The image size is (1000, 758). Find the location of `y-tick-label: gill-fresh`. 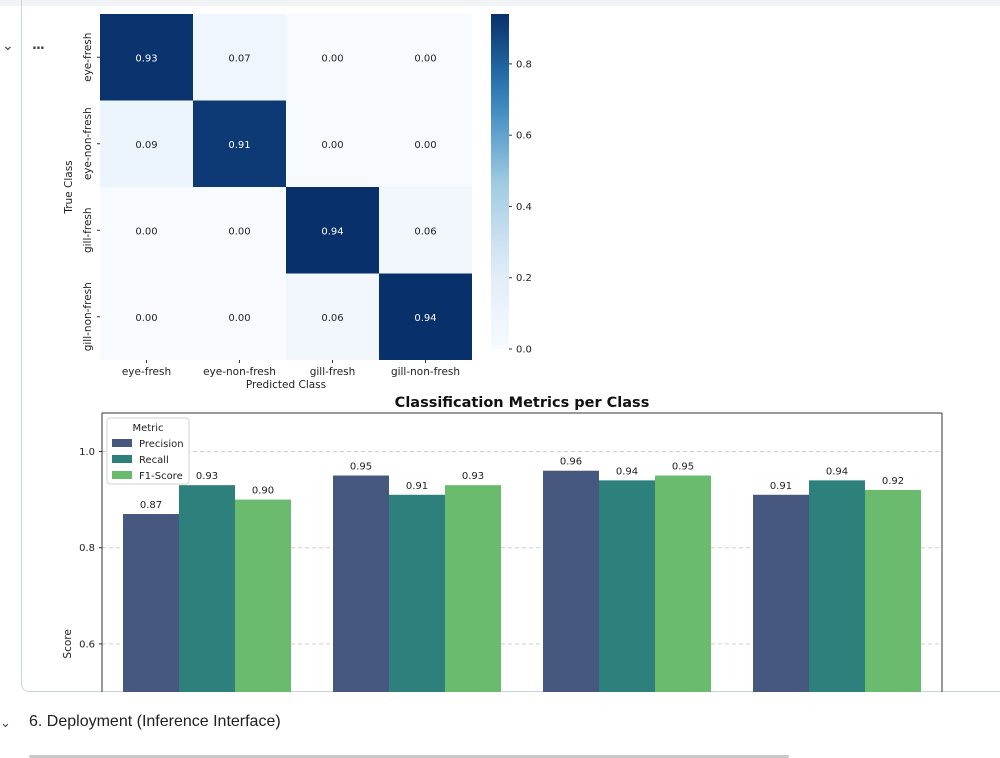

y-tick-label: gill-fresh is located at coordinates (88, 230).